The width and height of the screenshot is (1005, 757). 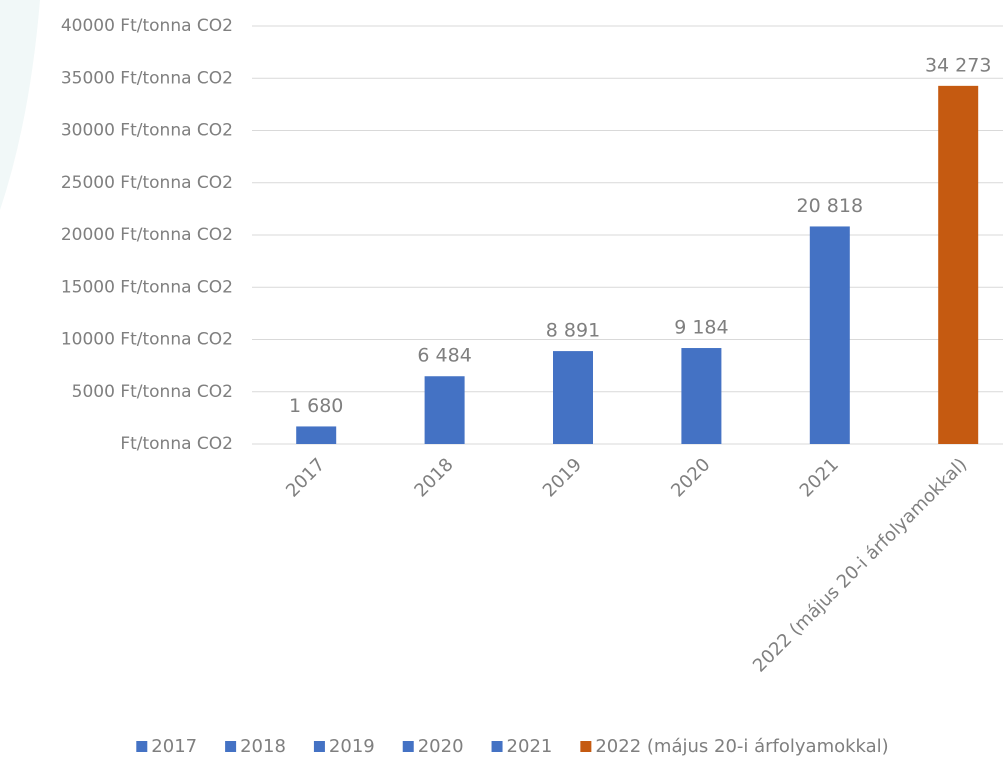 I want to click on x-tick-label: 2020, so click(x=690, y=477).